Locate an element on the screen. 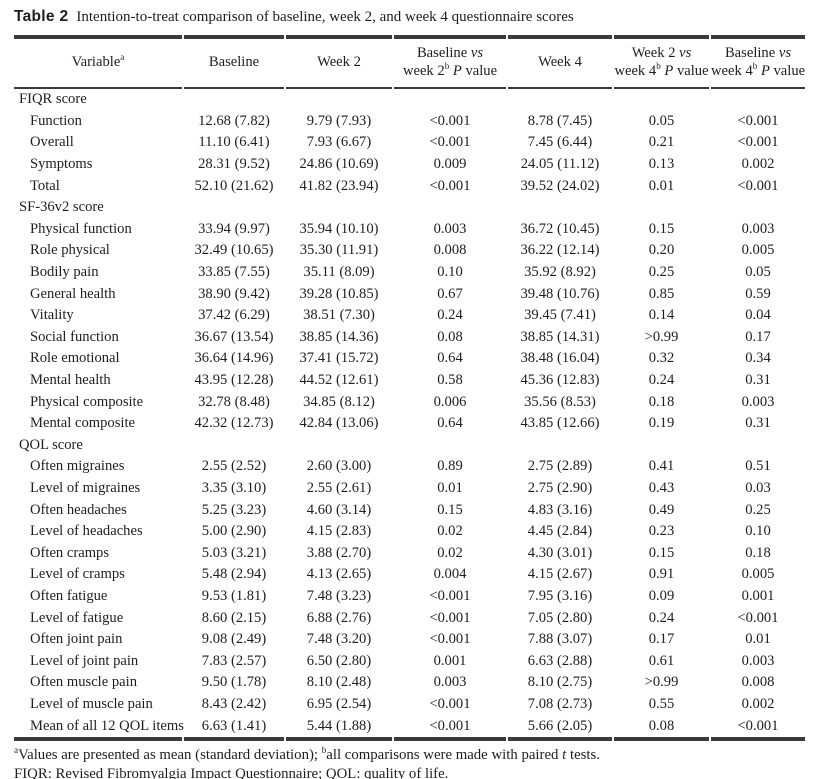 The image size is (813, 779). value-cell-1: 7.48 (3.23) is located at coordinates (339, 595).